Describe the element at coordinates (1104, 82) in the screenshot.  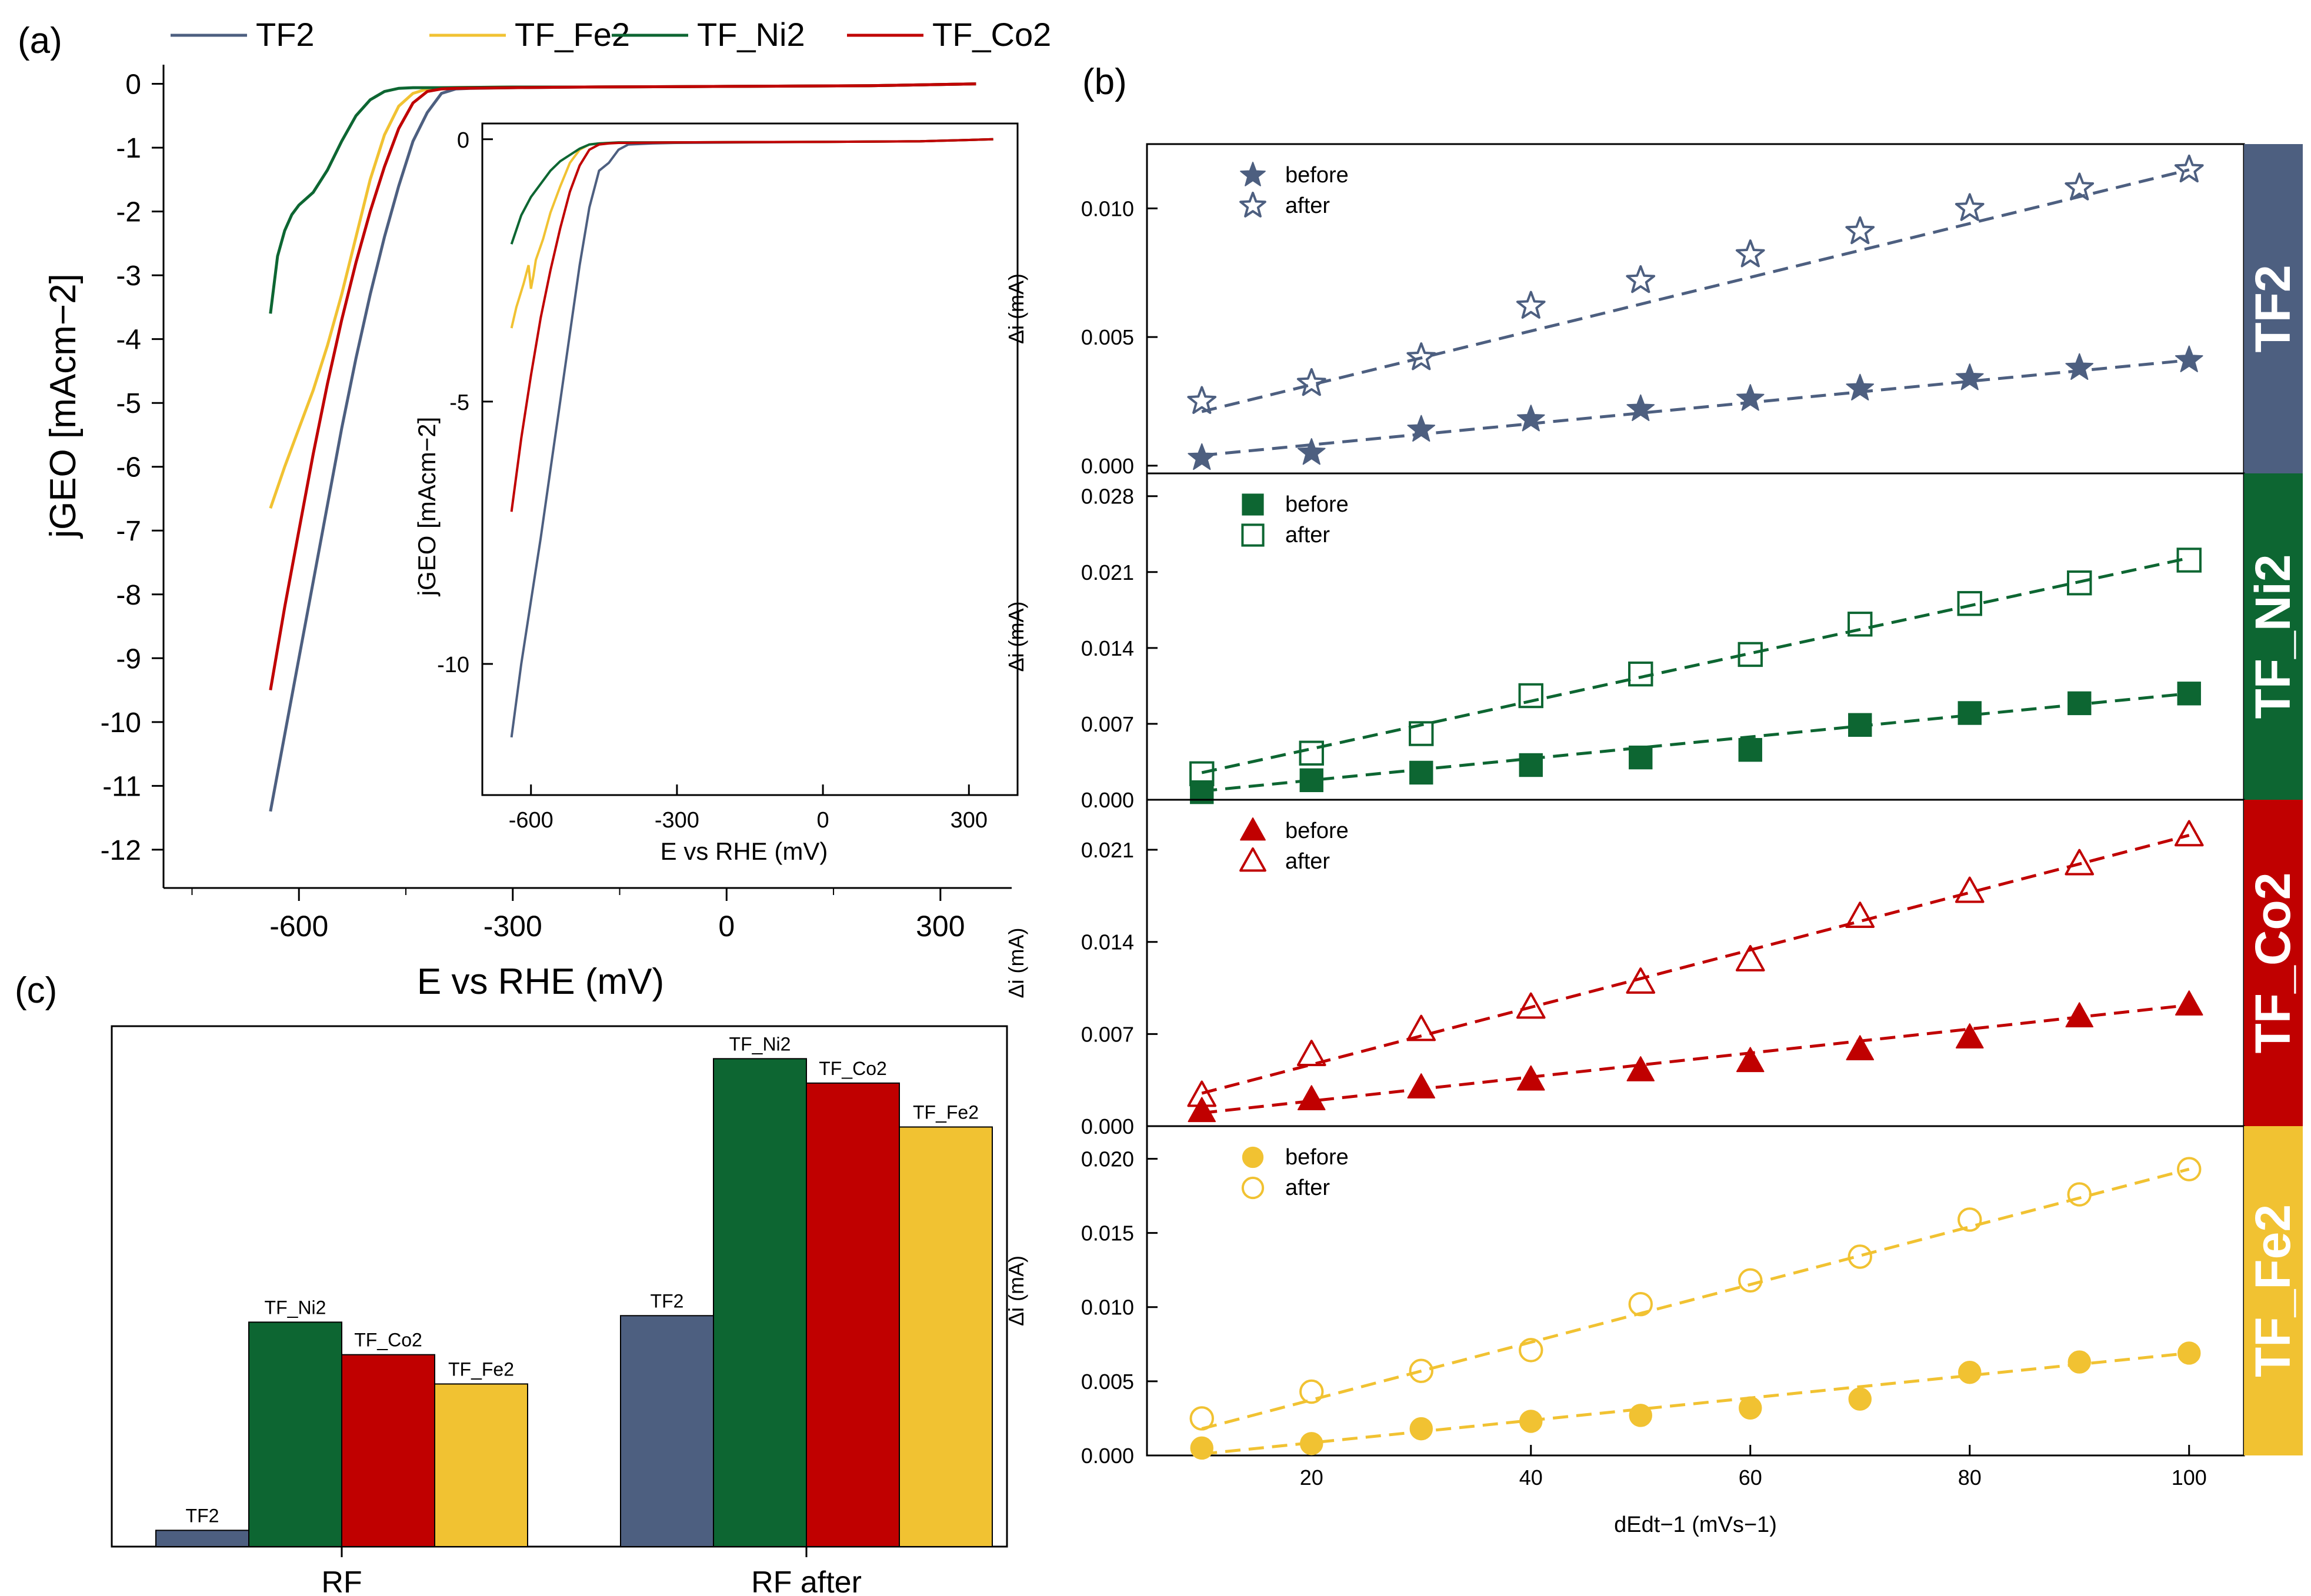
I see `panel-label-b: (b)` at that location.